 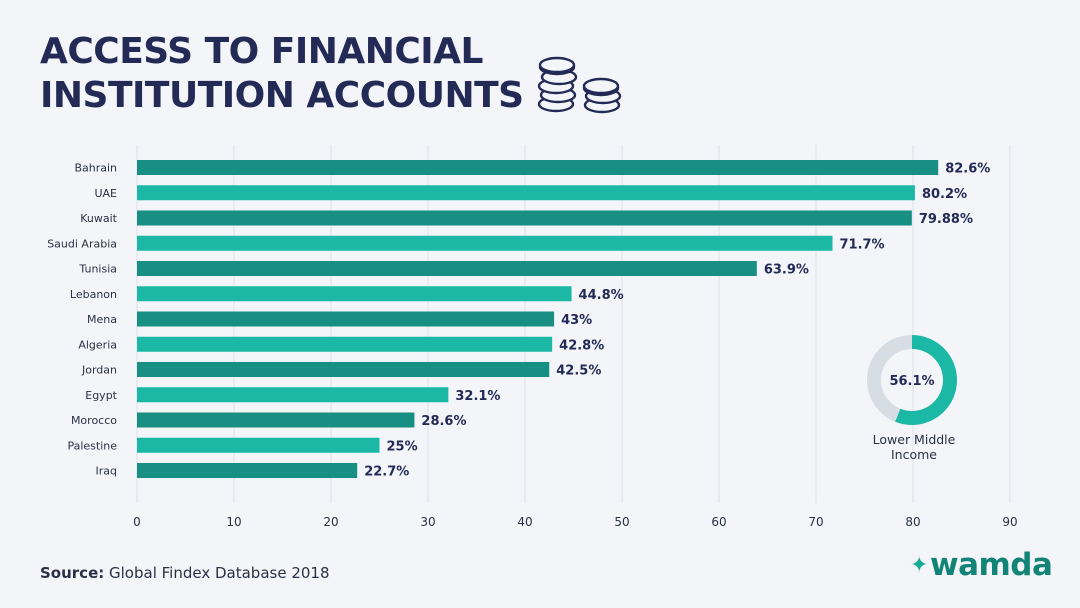 I want to click on title-line-2: INSTITUTION ACCOUNTS, so click(x=282, y=95).